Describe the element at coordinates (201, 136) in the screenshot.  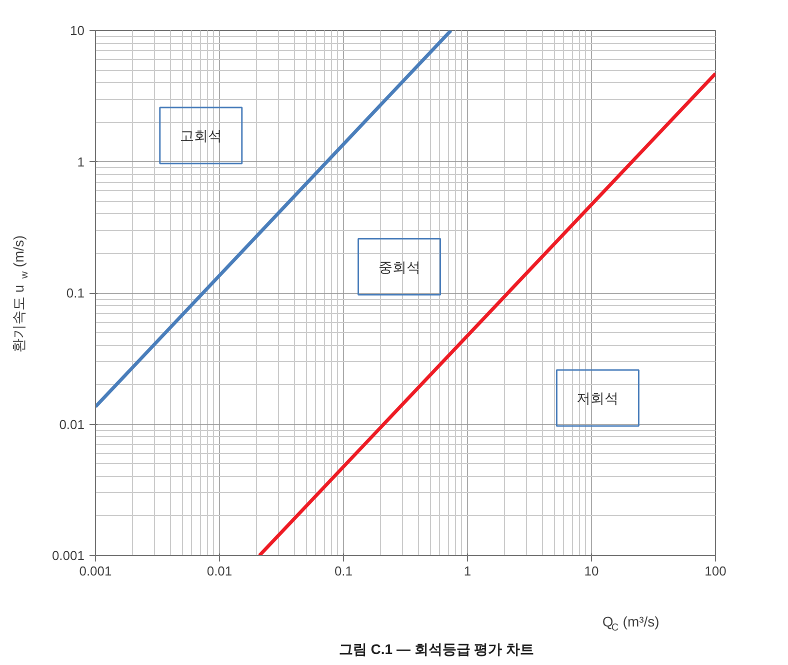
I see `annotation: 고회석` at that location.